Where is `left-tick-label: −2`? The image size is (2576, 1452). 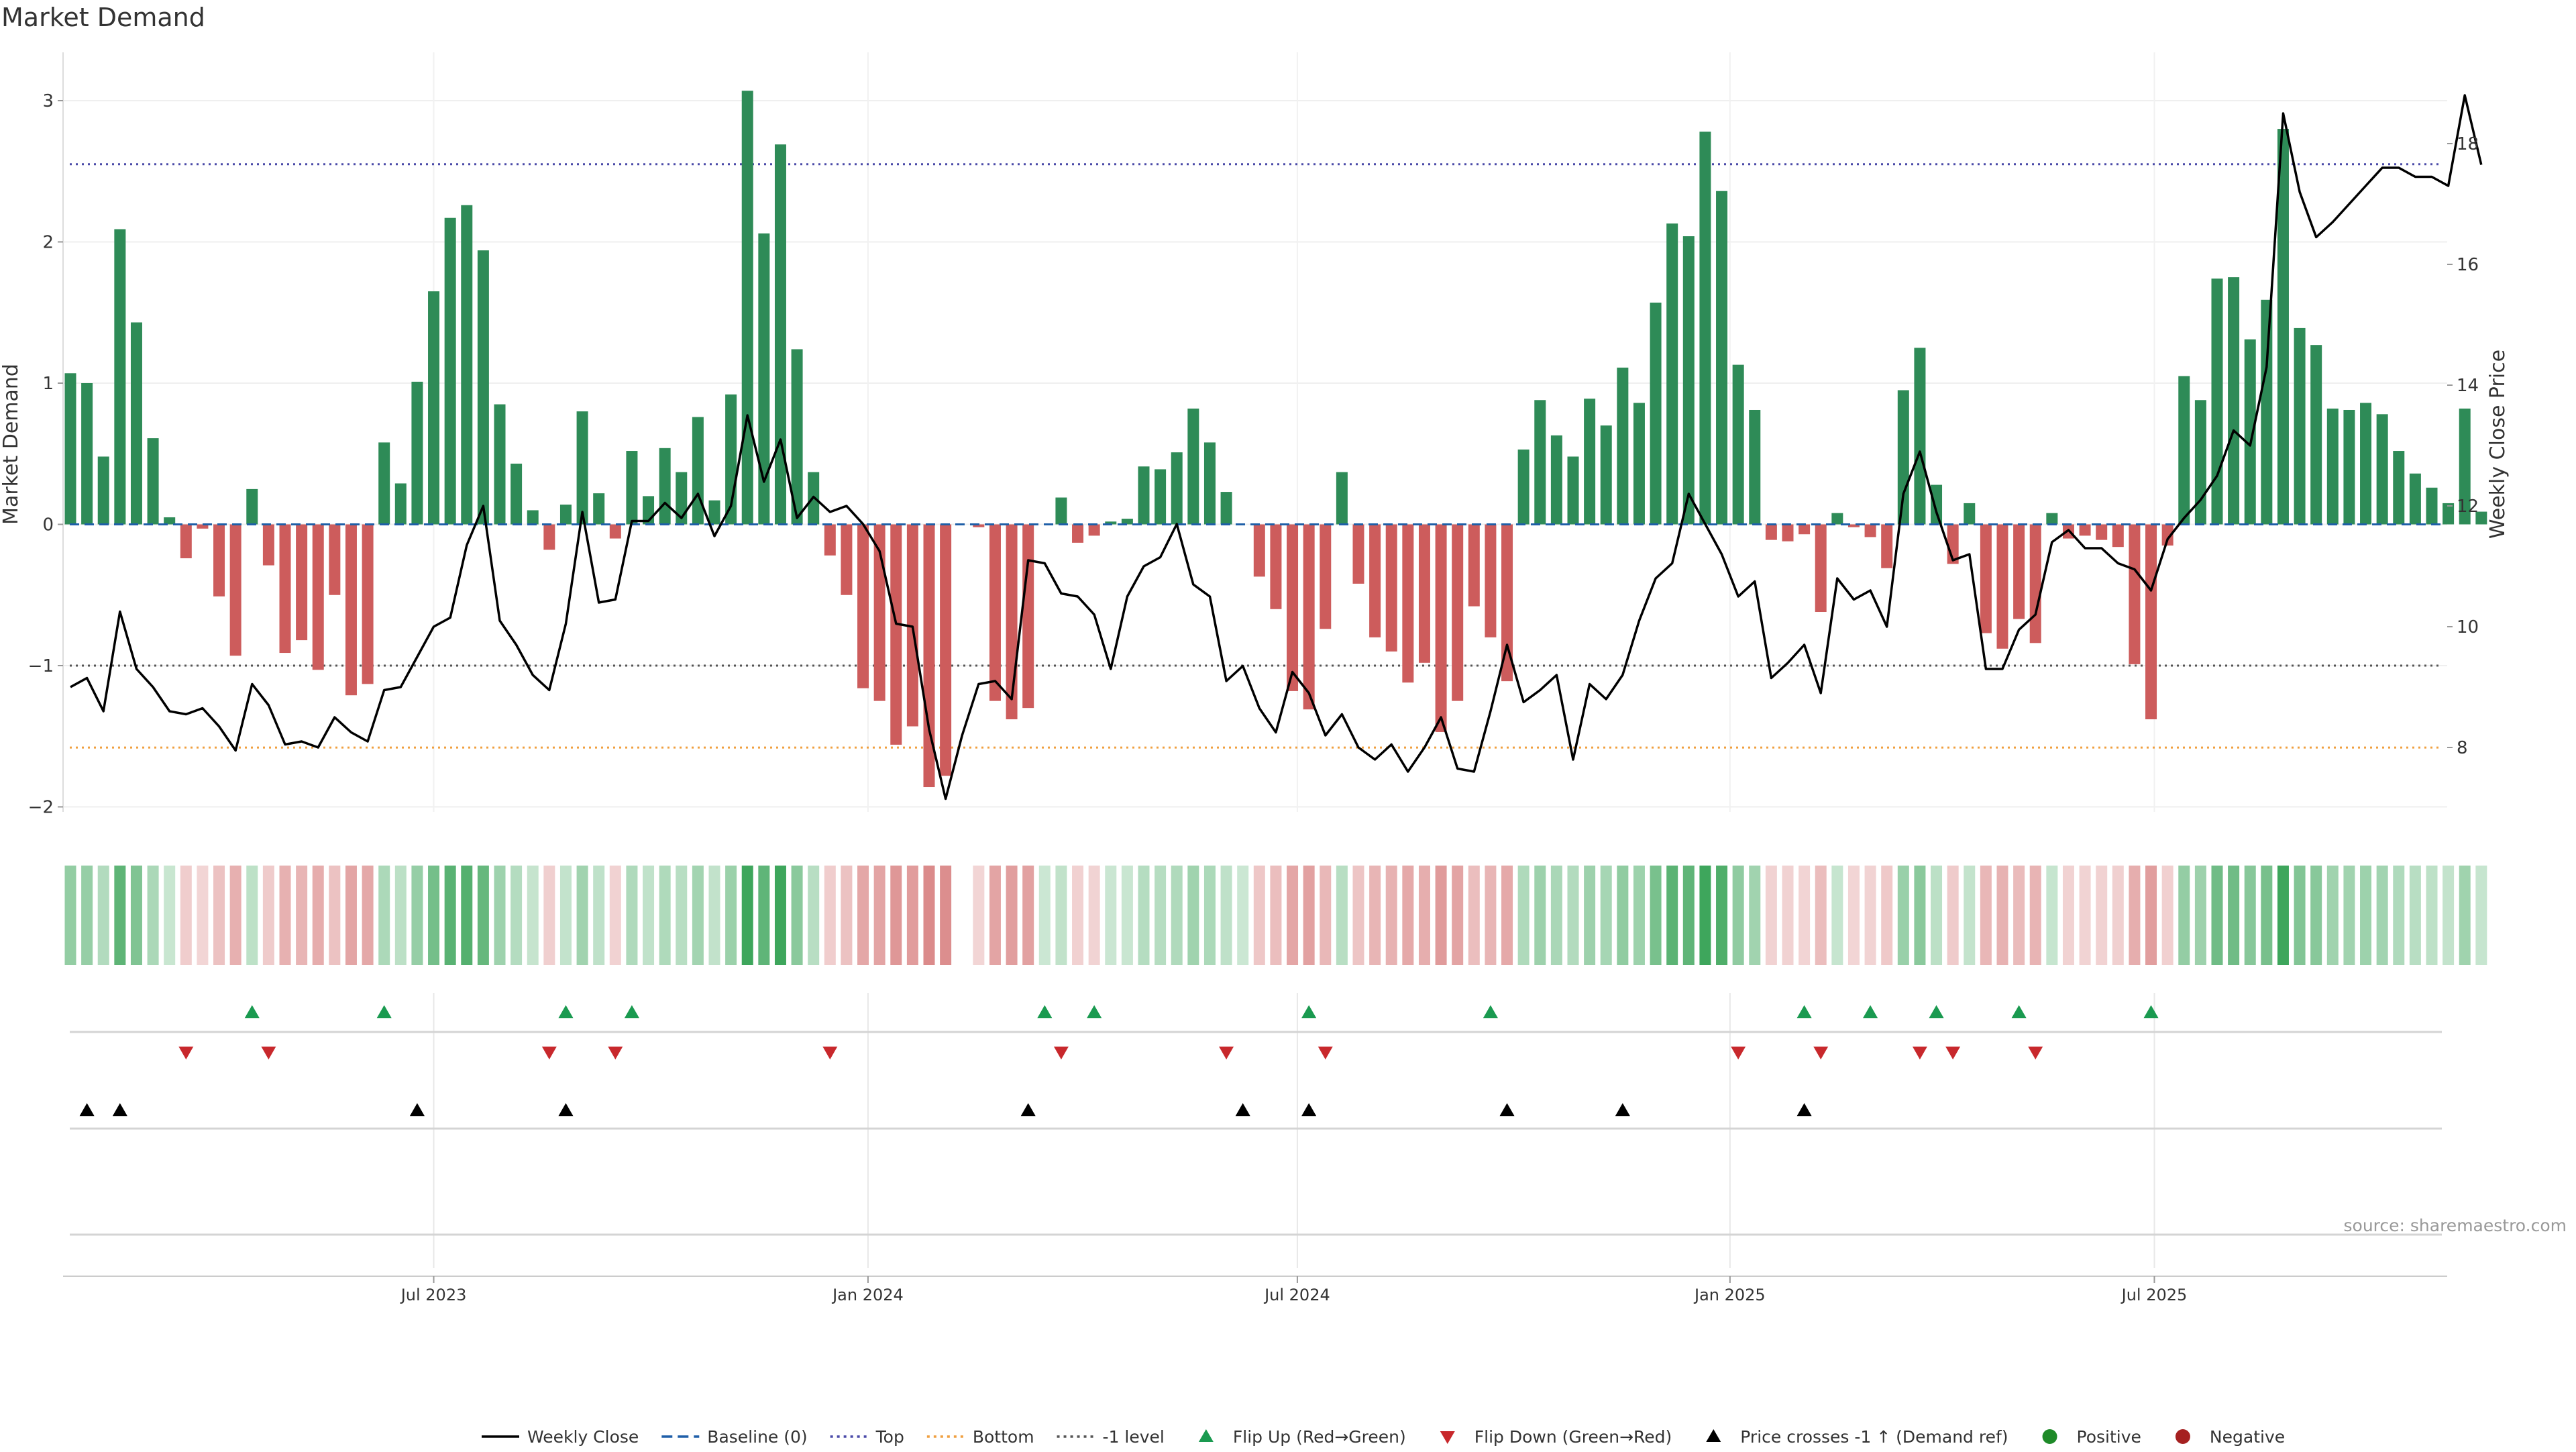
left-tick-label: −2 is located at coordinates (41, 808).